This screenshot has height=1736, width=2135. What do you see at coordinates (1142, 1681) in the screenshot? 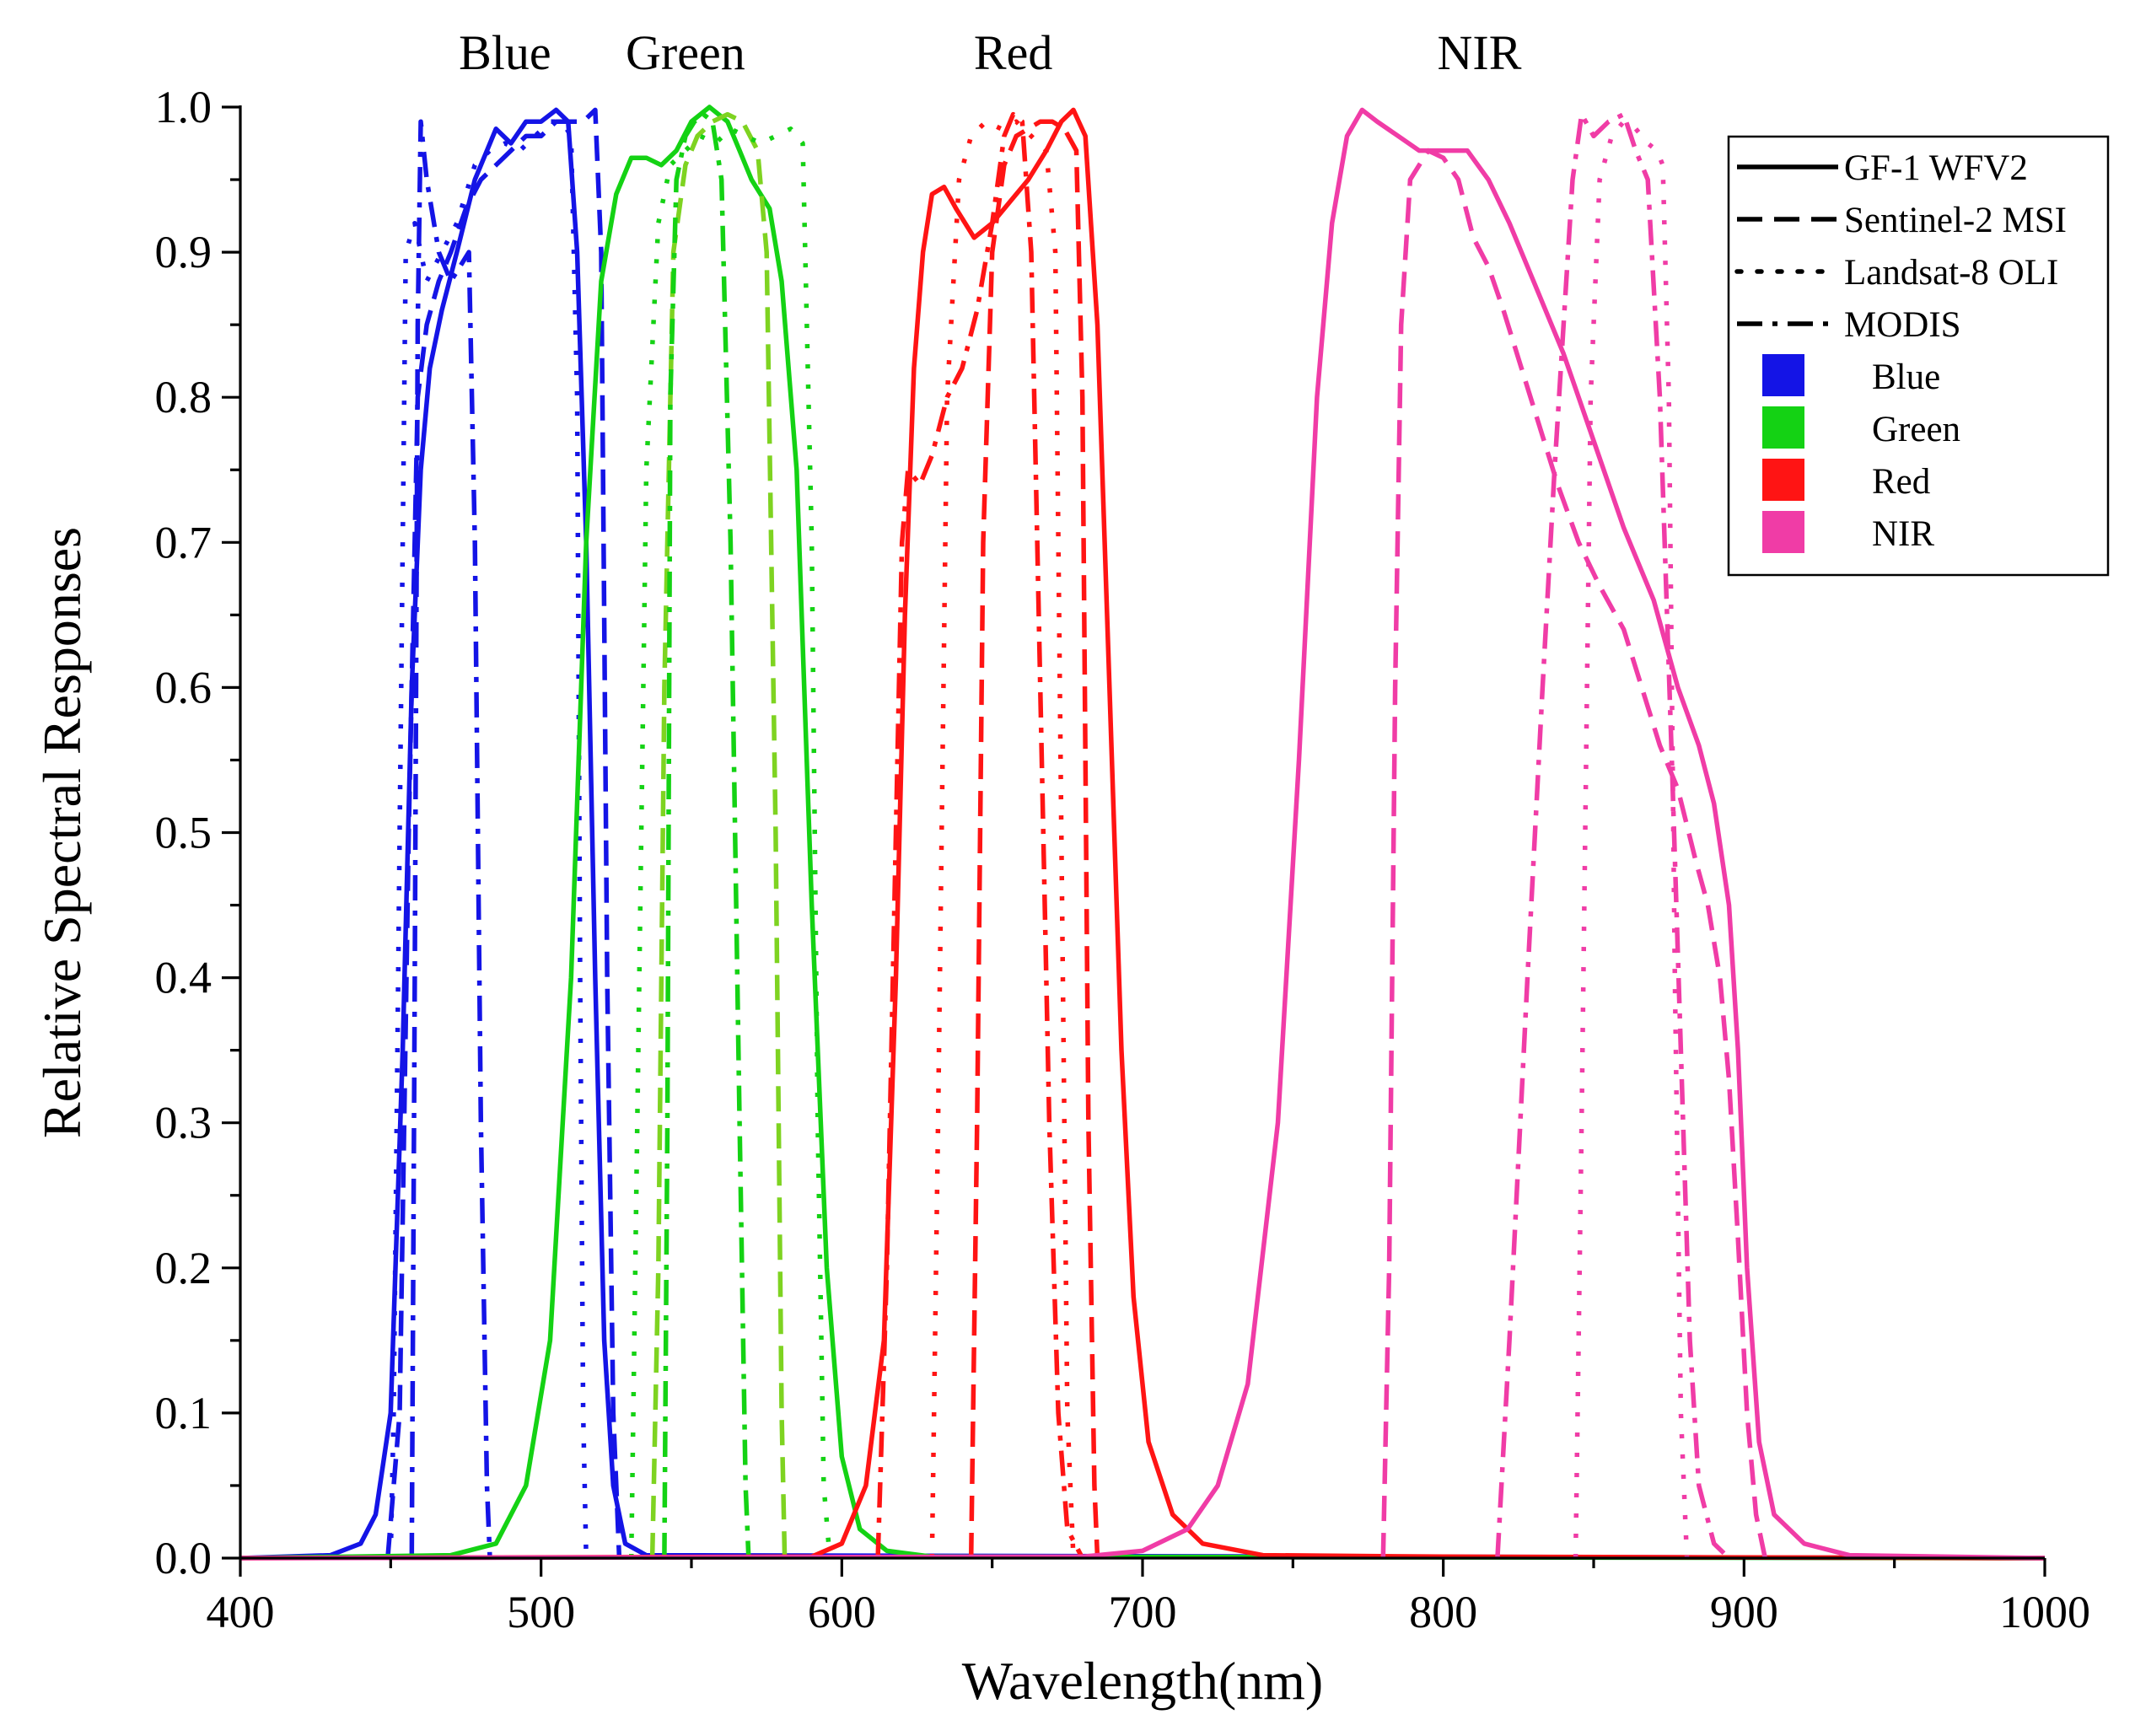
I see `x-axis-title: Wavelength(nm)` at bounding box center [1142, 1681].